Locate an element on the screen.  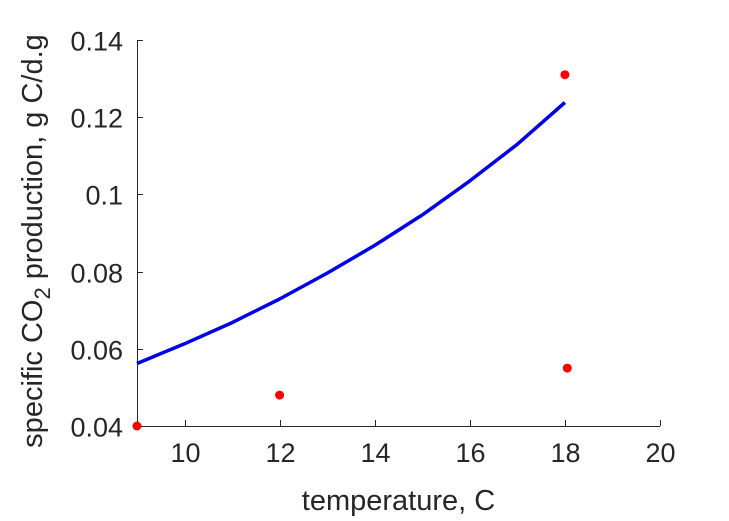
x-tick-label: 20 is located at coordinates (660, 453).